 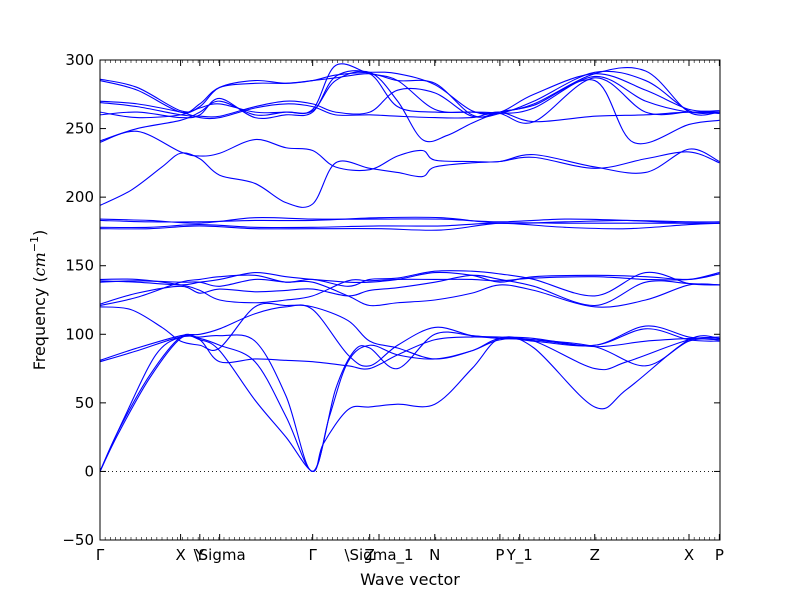 I want to click on x-tick-label: Y, so click(x=199, y=555).